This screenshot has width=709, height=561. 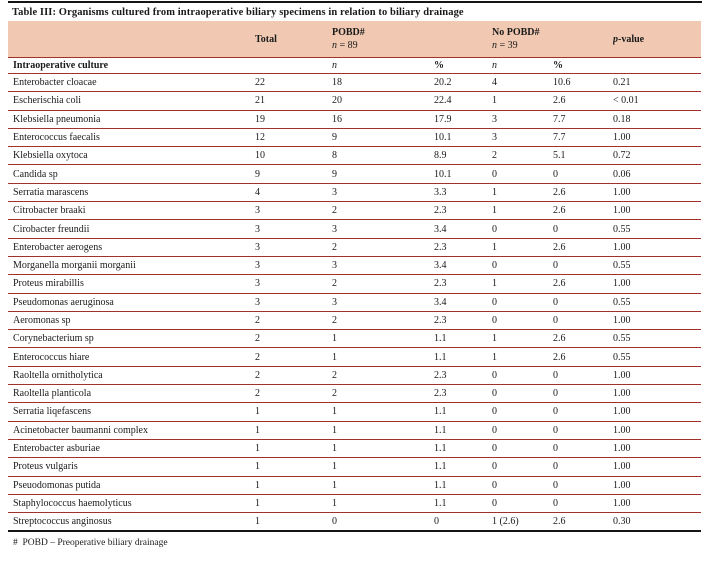 What do you see at coordinates (131, 101) in the screenshot?
I see `organism-cell: Escherischia coli` at bounding box center [131, 101].